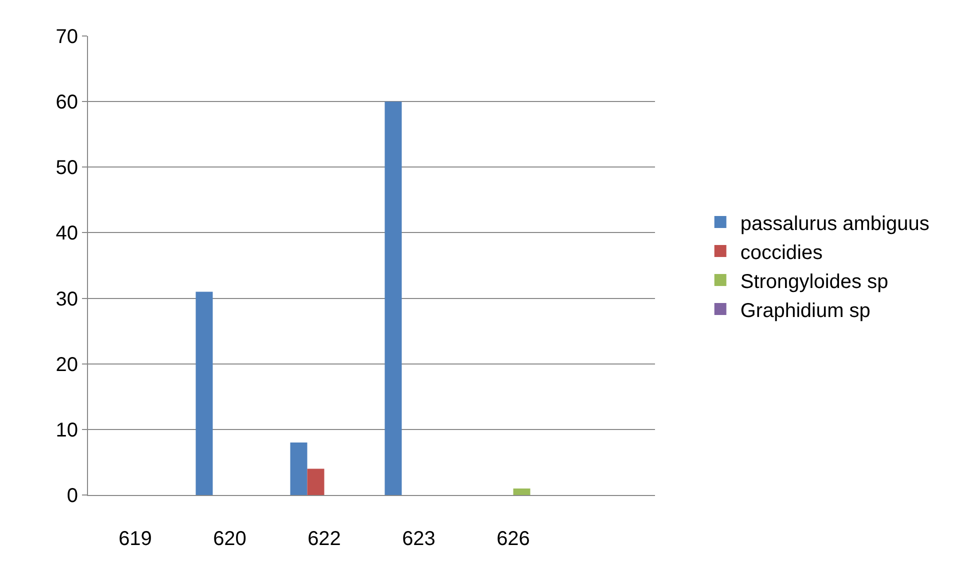  What do you see at coordinates (835, 223) in the screenshot?
I see `legend-label: passalurus ambiguus` at bounding box center [835, 223].